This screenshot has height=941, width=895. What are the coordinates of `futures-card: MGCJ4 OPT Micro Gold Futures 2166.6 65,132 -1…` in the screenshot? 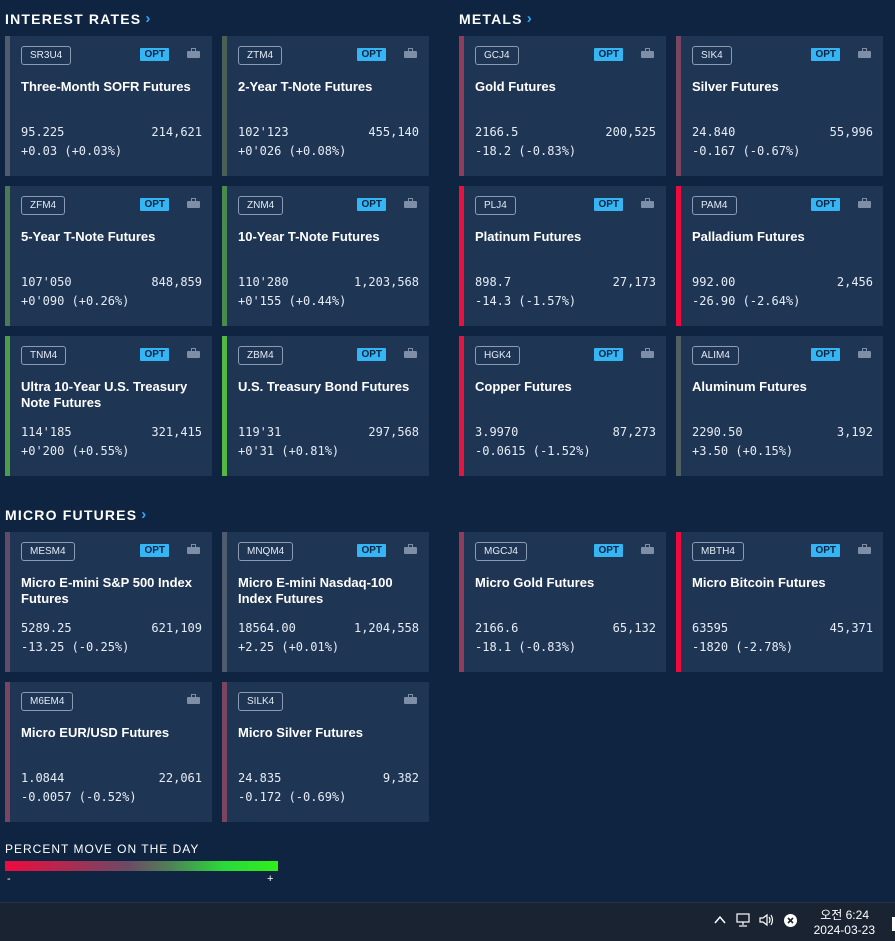 It's located at (562, 602).